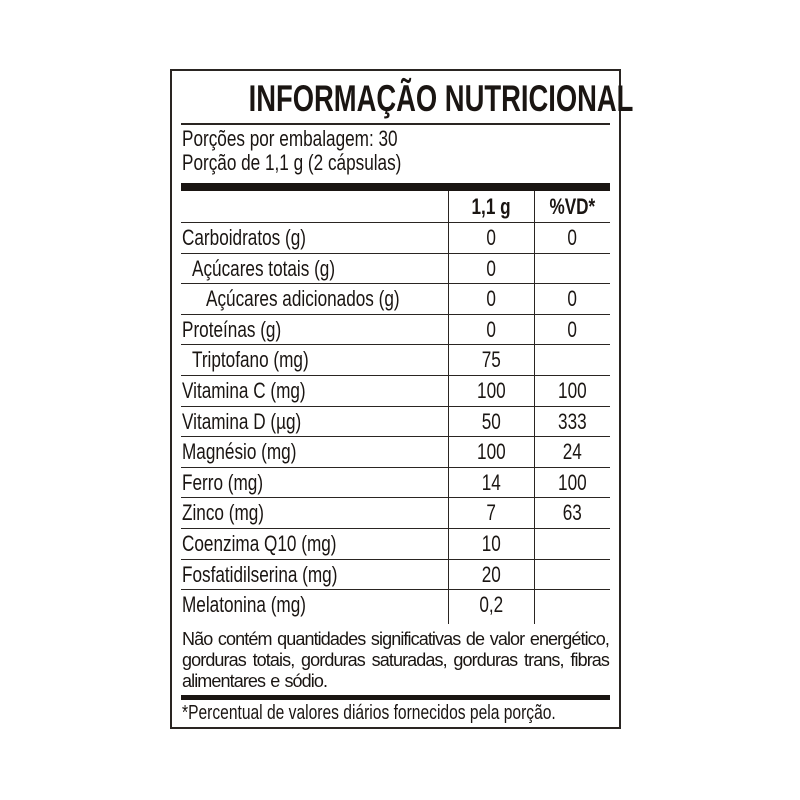  I want to click on table-row: Proteínas (g) 0 0, so click(395, 330).